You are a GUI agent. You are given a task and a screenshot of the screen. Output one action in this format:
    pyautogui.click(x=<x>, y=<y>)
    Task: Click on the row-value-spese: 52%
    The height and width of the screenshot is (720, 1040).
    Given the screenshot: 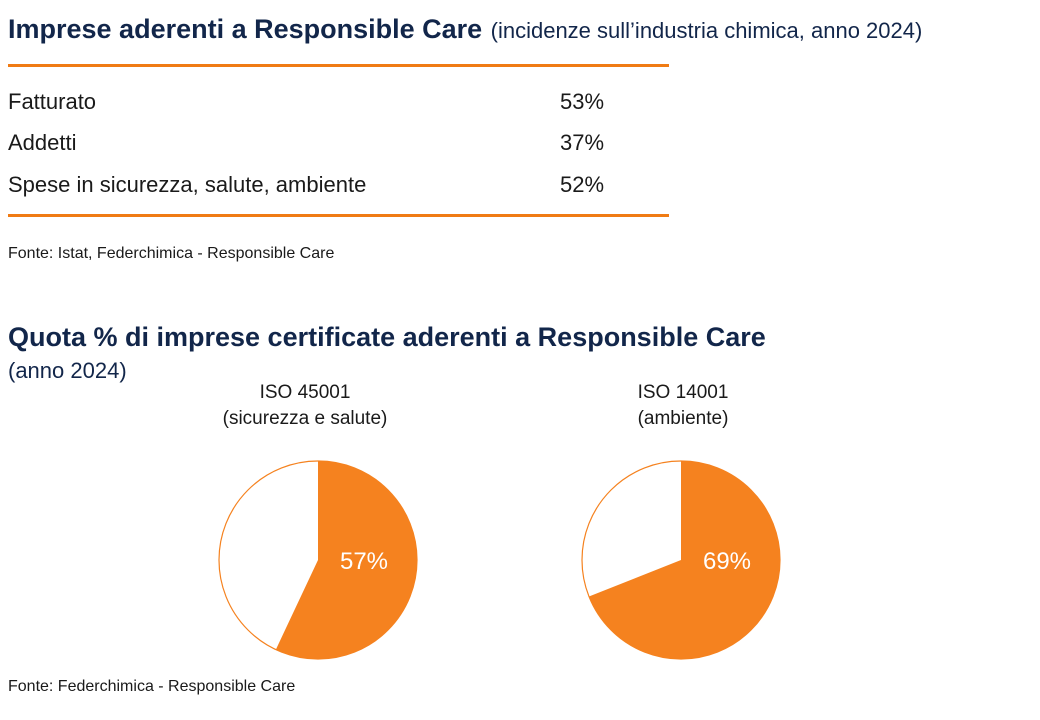 What is the action you would take?
    pyautogui.click(x=582, y=184)
    